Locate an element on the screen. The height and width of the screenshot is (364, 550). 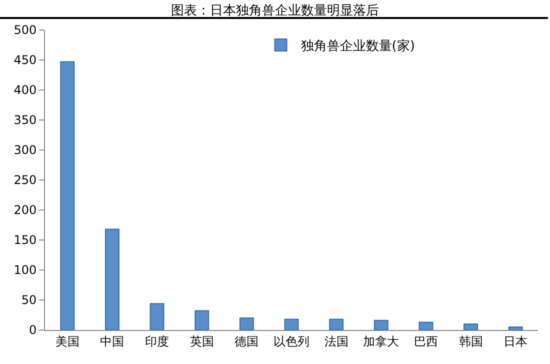
x-tick-label: 德国 is located at coordinates (246, 341).